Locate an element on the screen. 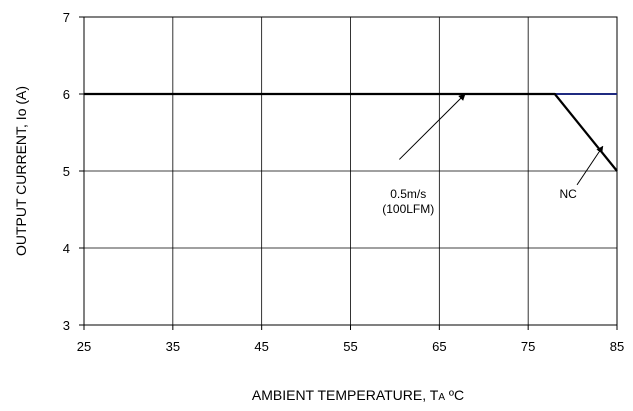 The width and height of the screenshot is (633, 411). x-tick-label: 45 is located at coordinates (261, 346).